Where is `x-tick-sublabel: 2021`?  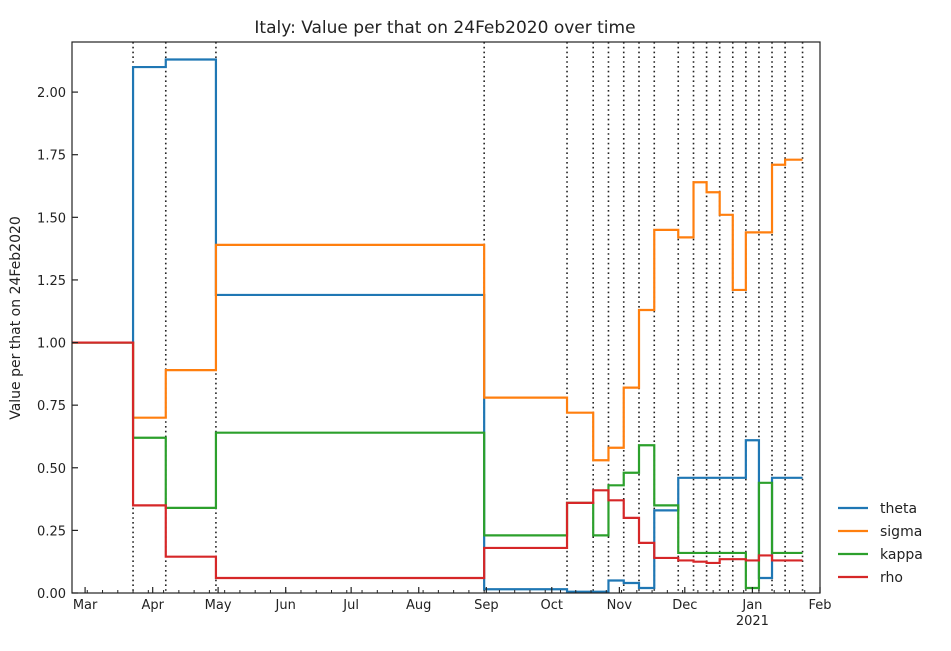 x-tick-sublabel: 2021 is located at coordinates (752, 621).